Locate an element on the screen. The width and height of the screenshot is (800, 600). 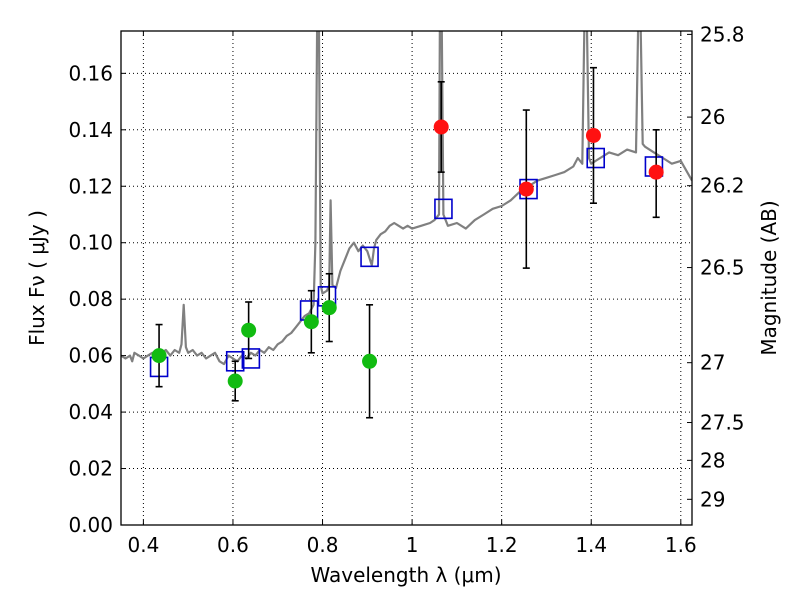
x-tick-label: 1.2 is located at coordinates (502, 545).